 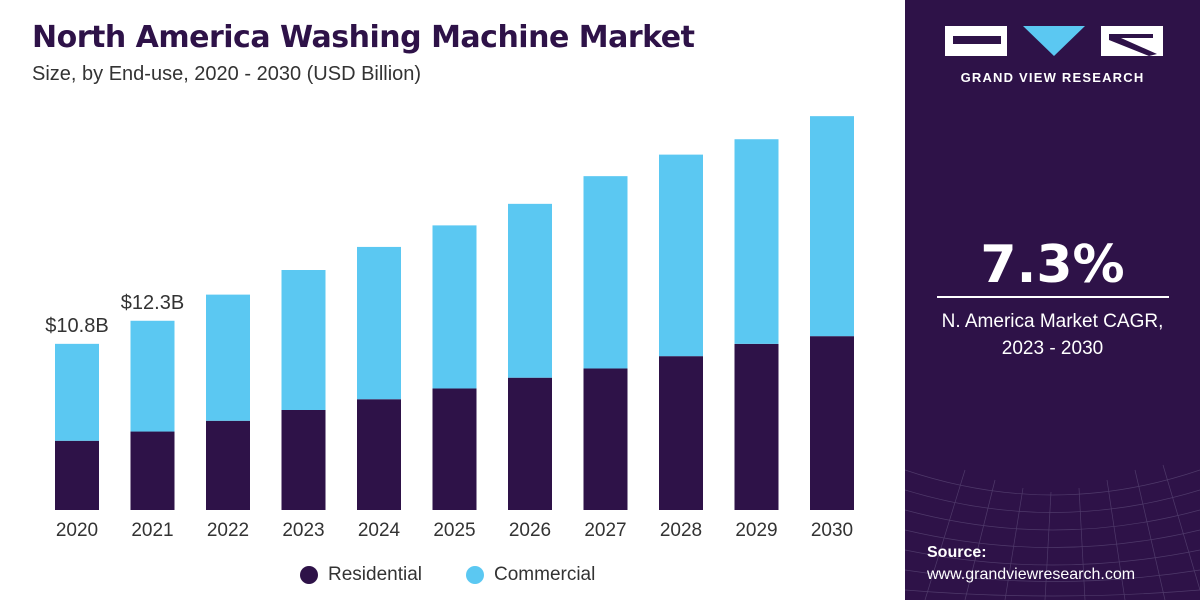 What do you see at coordinates (309, 575) in the screenshot?
I see `legend-swatch-residential` at bounding box center [309, 575].